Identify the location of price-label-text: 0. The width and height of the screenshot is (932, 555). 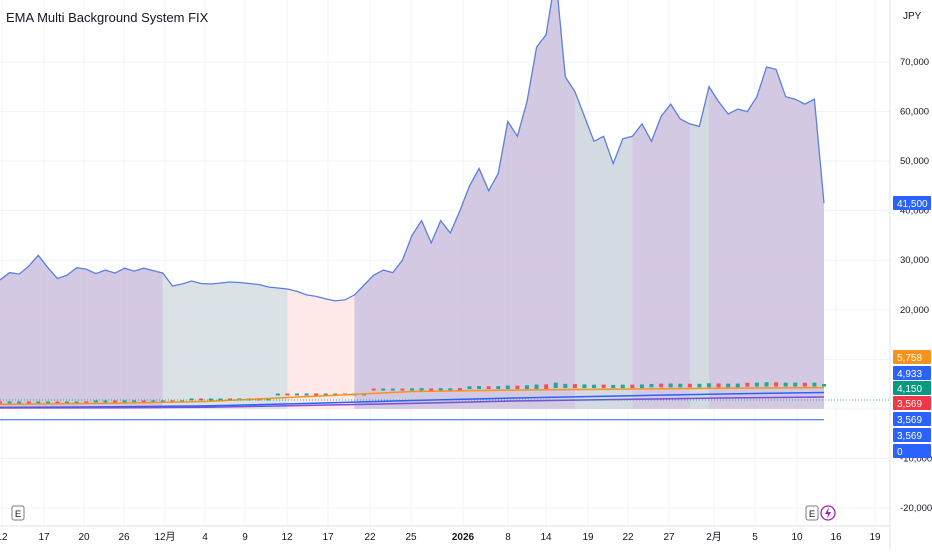
(900, 452).